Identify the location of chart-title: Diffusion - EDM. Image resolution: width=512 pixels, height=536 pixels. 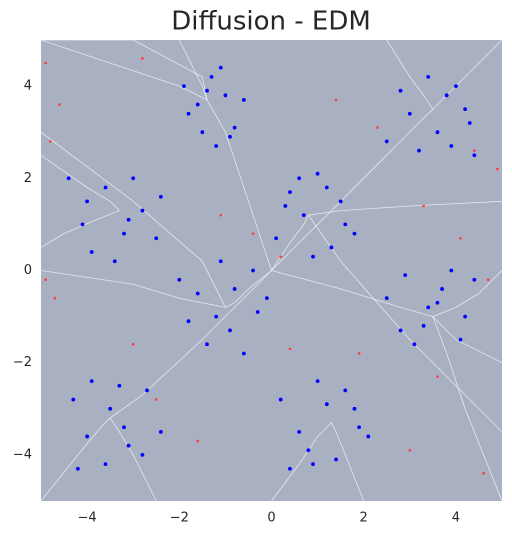
(271, 22).